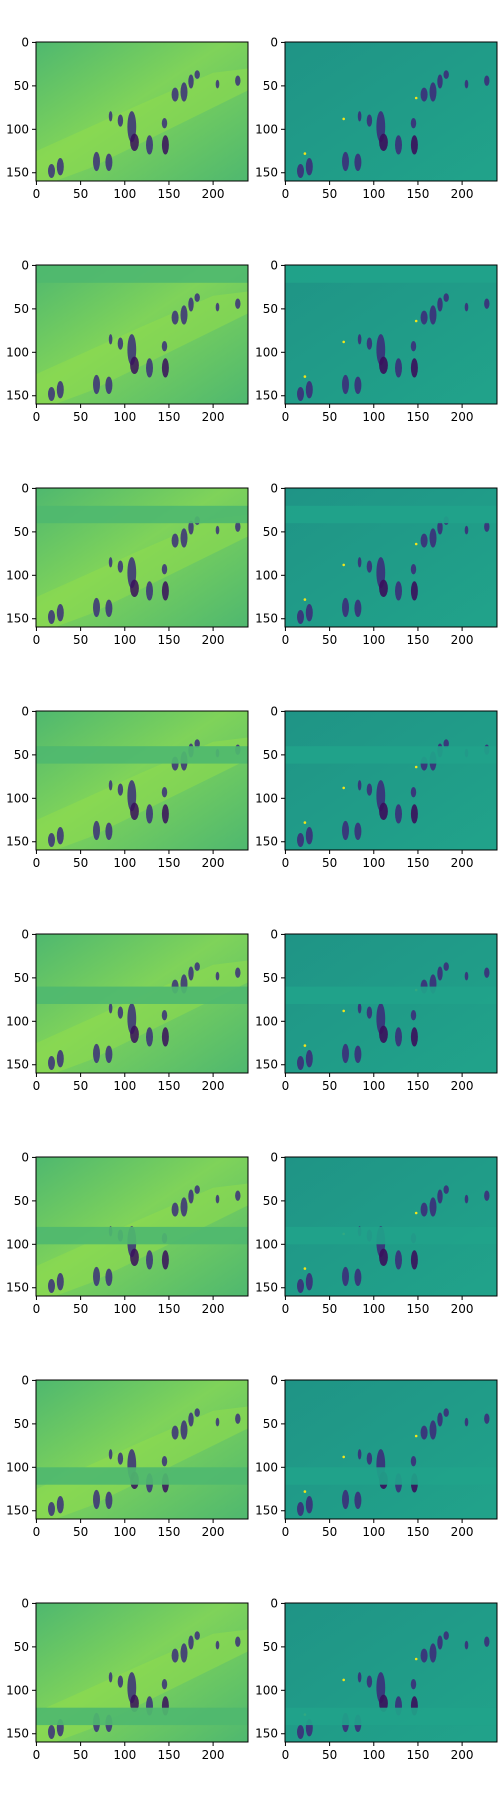  I want to click on image-background, so click(391, 111).